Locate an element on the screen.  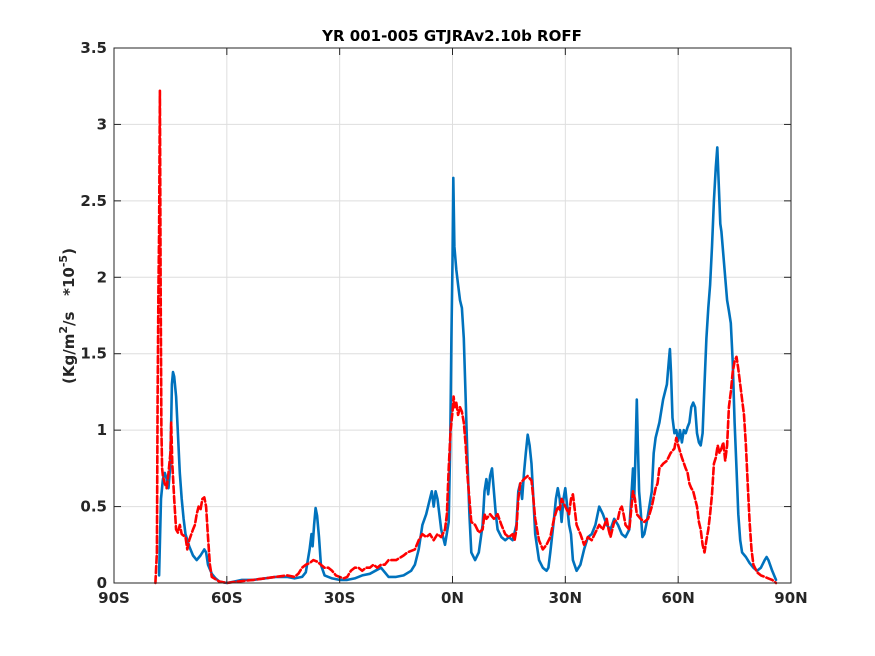
x-tick-label: 30S is located at coordinates (340, 598).